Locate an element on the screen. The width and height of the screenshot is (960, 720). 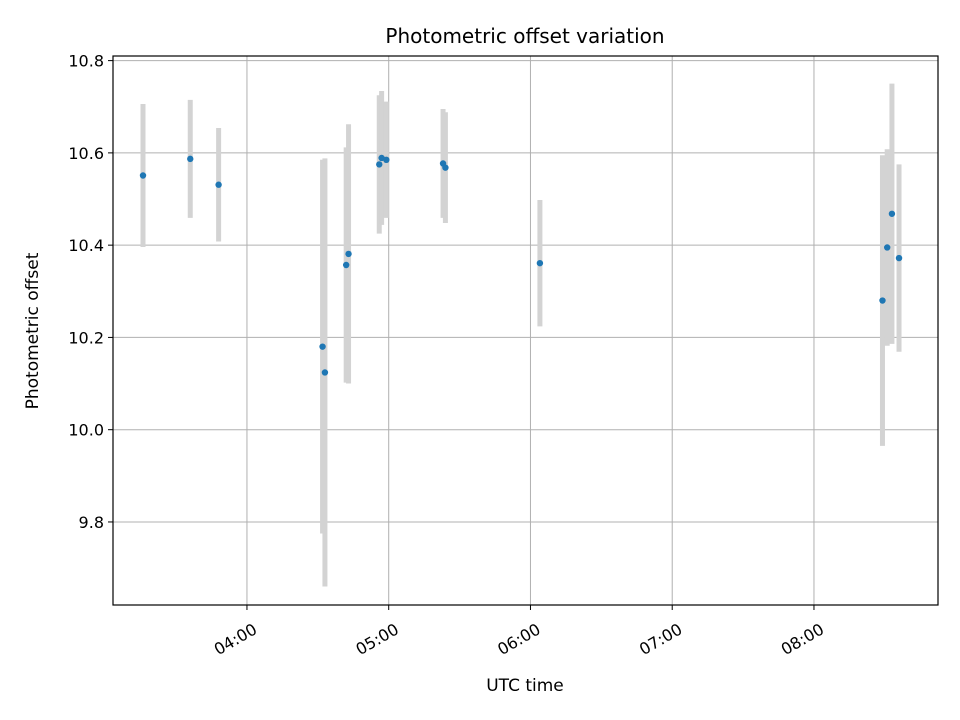
y-tick-label: 10.2 is located at coordinates (86, 337).